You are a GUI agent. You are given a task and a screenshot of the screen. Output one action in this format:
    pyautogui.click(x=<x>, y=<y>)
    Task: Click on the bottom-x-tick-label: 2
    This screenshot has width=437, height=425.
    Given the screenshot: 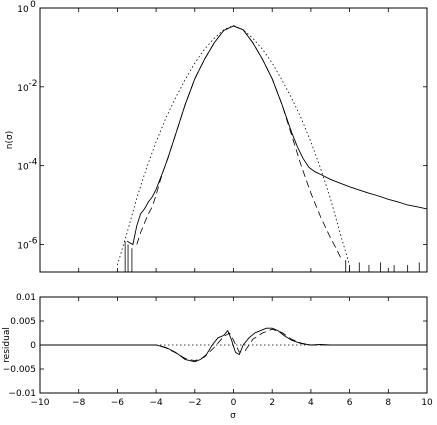 What is the action you would take?
    pyautogui.click(x=272, y=403)
    